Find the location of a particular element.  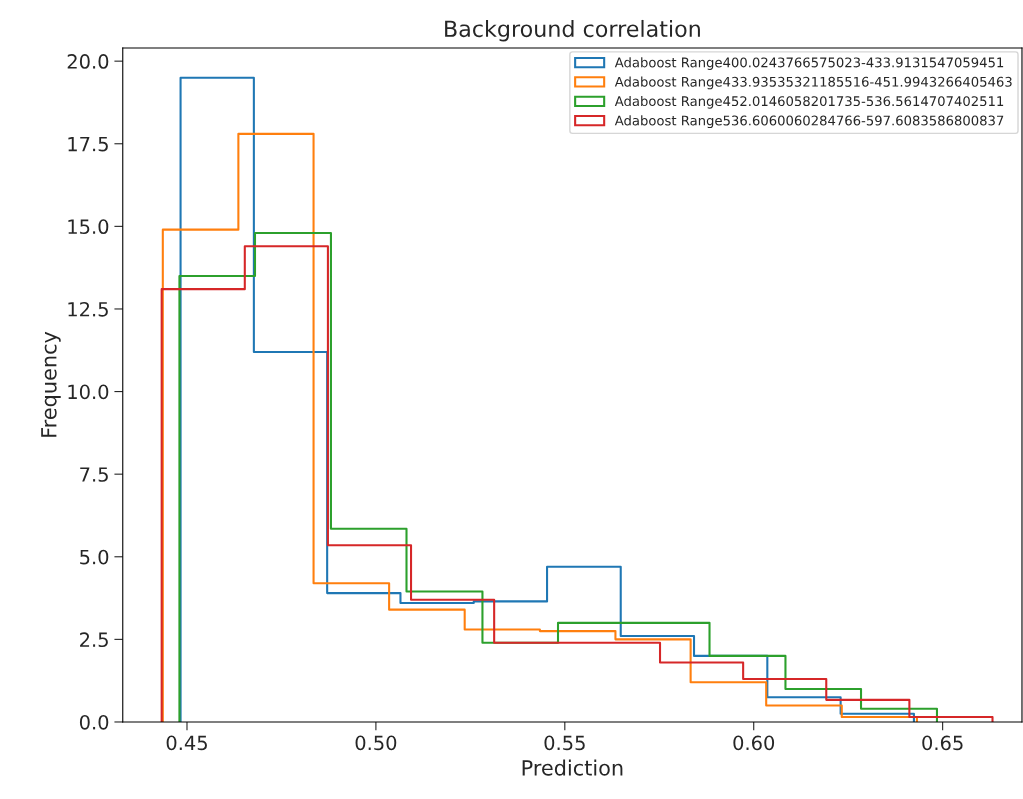

x-tick-label: 0.45 is located at coordinates (186, 743).